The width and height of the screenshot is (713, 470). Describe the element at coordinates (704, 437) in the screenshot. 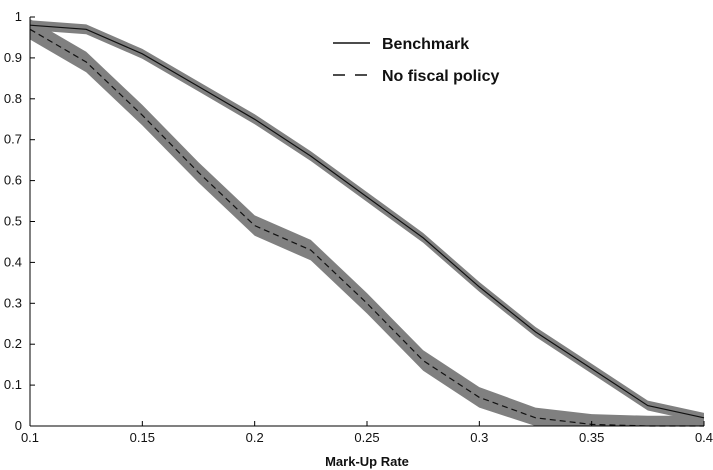

I see `x-tick-label: 0.4` at that location.